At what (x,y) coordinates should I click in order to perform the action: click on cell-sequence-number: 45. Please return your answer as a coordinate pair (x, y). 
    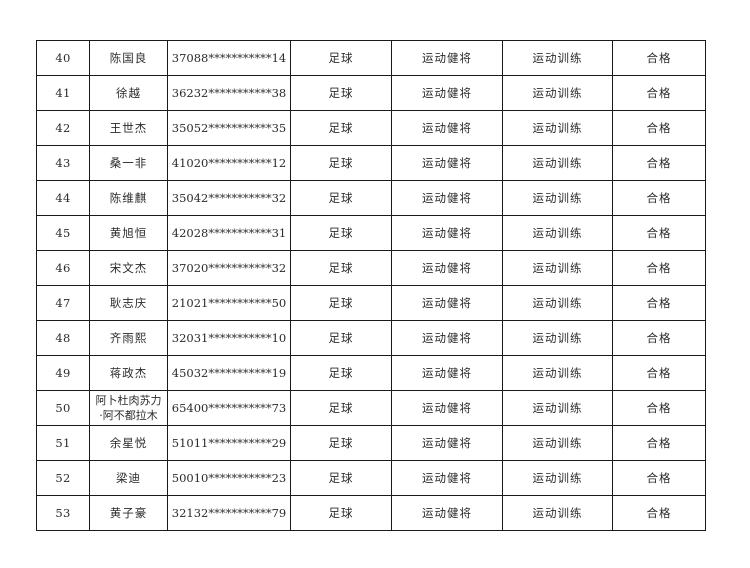
    Looking at the image, I should click on (63, 233).